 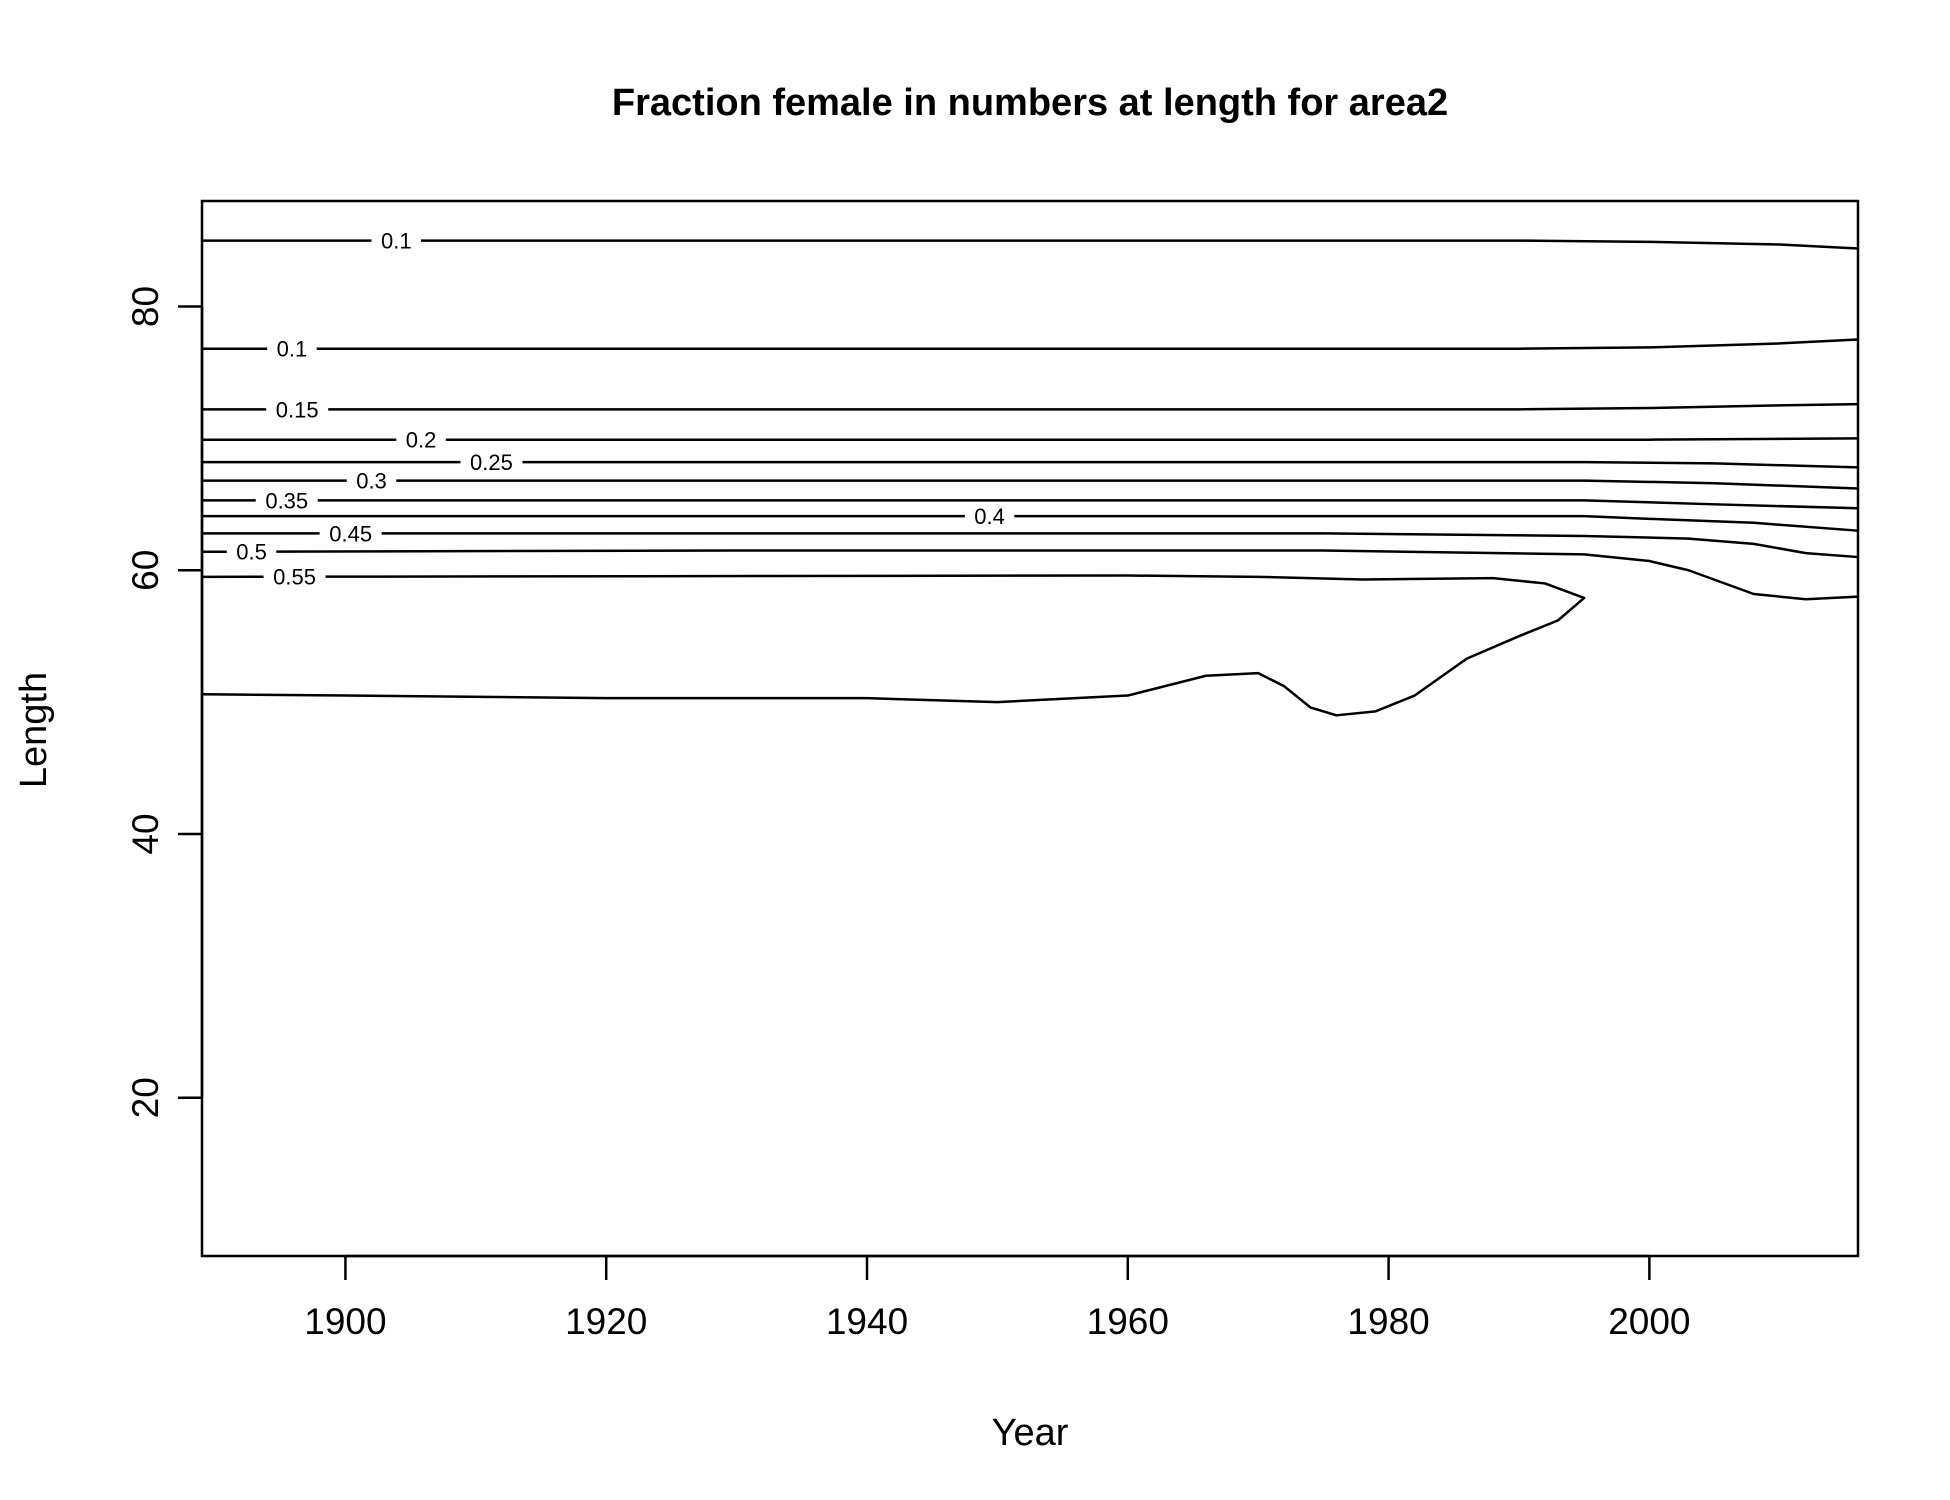 I want to click on contour-level: 0.35, so click(x=1030, y=500).